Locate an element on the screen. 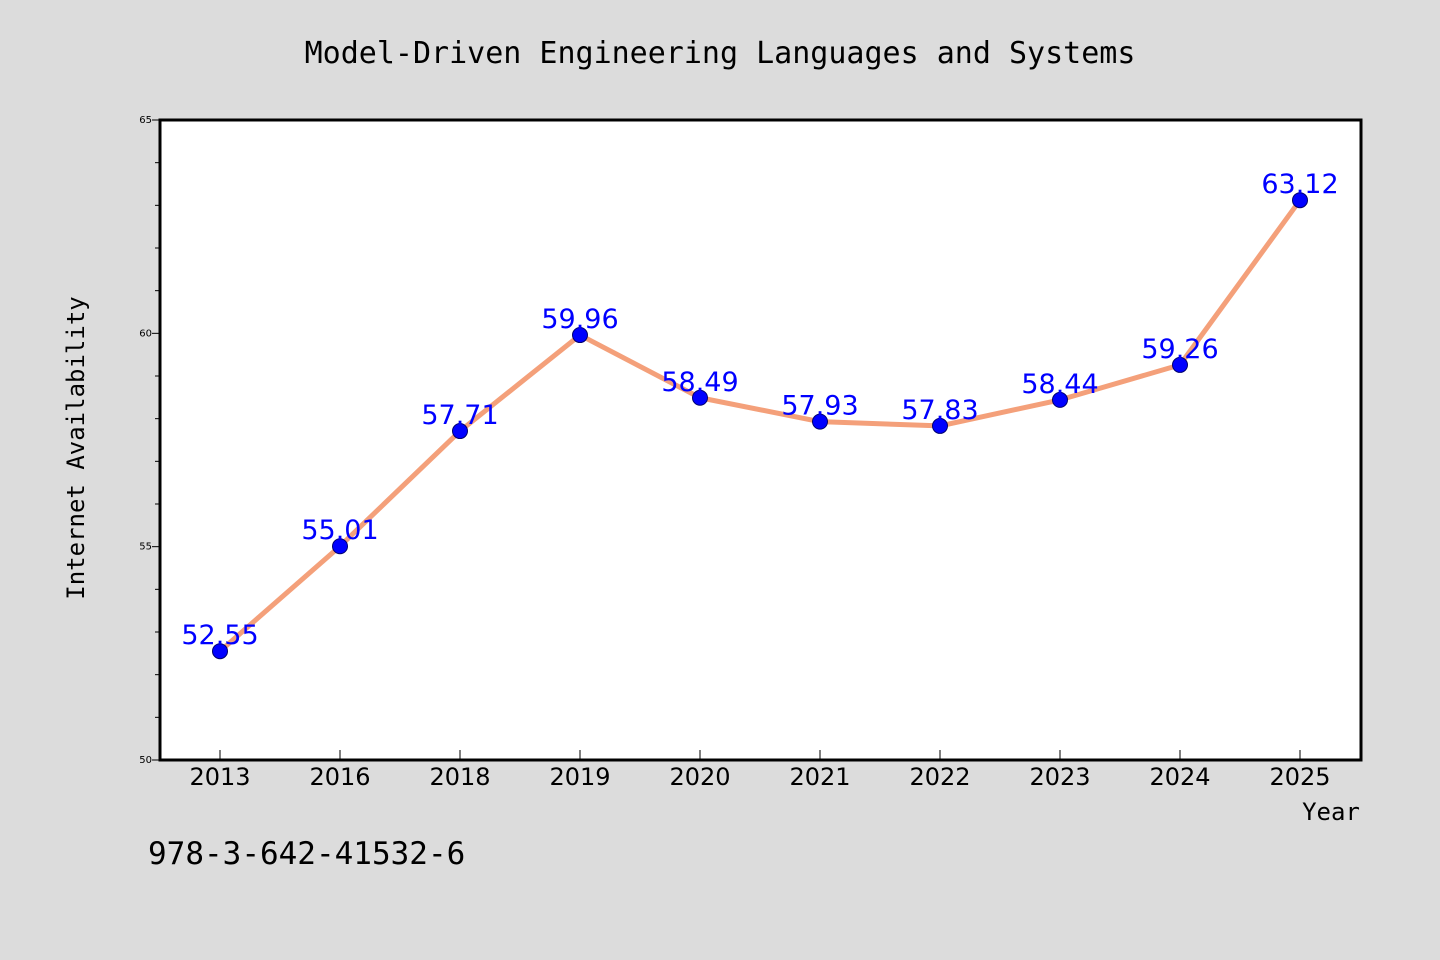  x-tick-label: 2021 is located at coordinates (819, 777).